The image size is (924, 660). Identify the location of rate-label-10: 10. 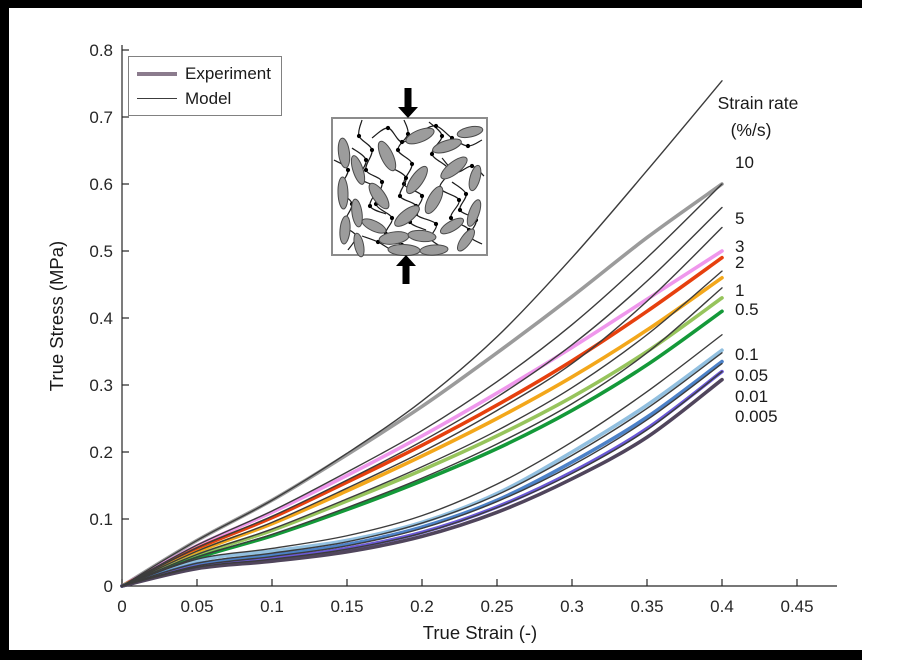
(744, 163).